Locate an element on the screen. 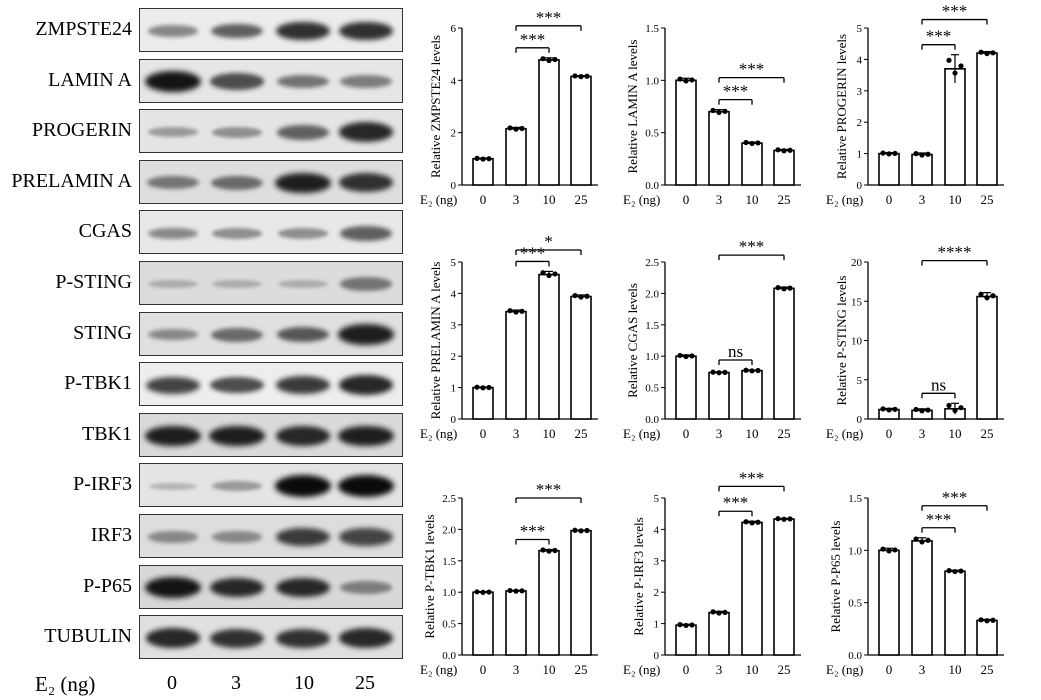 This screenshot has width=1041, height=700. blot-row-label: STING is located at coordinates (102, 332).